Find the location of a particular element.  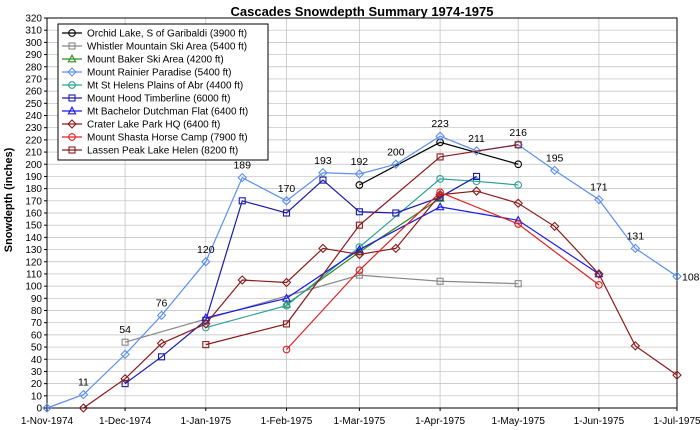

y-tick-label: 170 is located at coordinates (33, 201).